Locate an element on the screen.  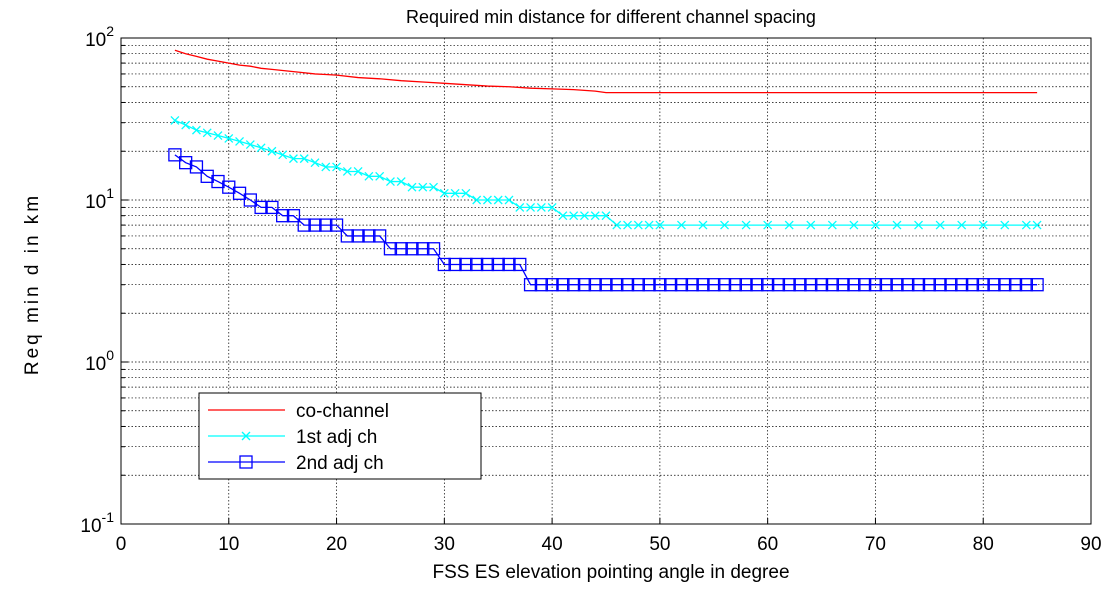
legend: co-channel 1st adj ch 2nd adj ch is located at coordinates (340, 436).